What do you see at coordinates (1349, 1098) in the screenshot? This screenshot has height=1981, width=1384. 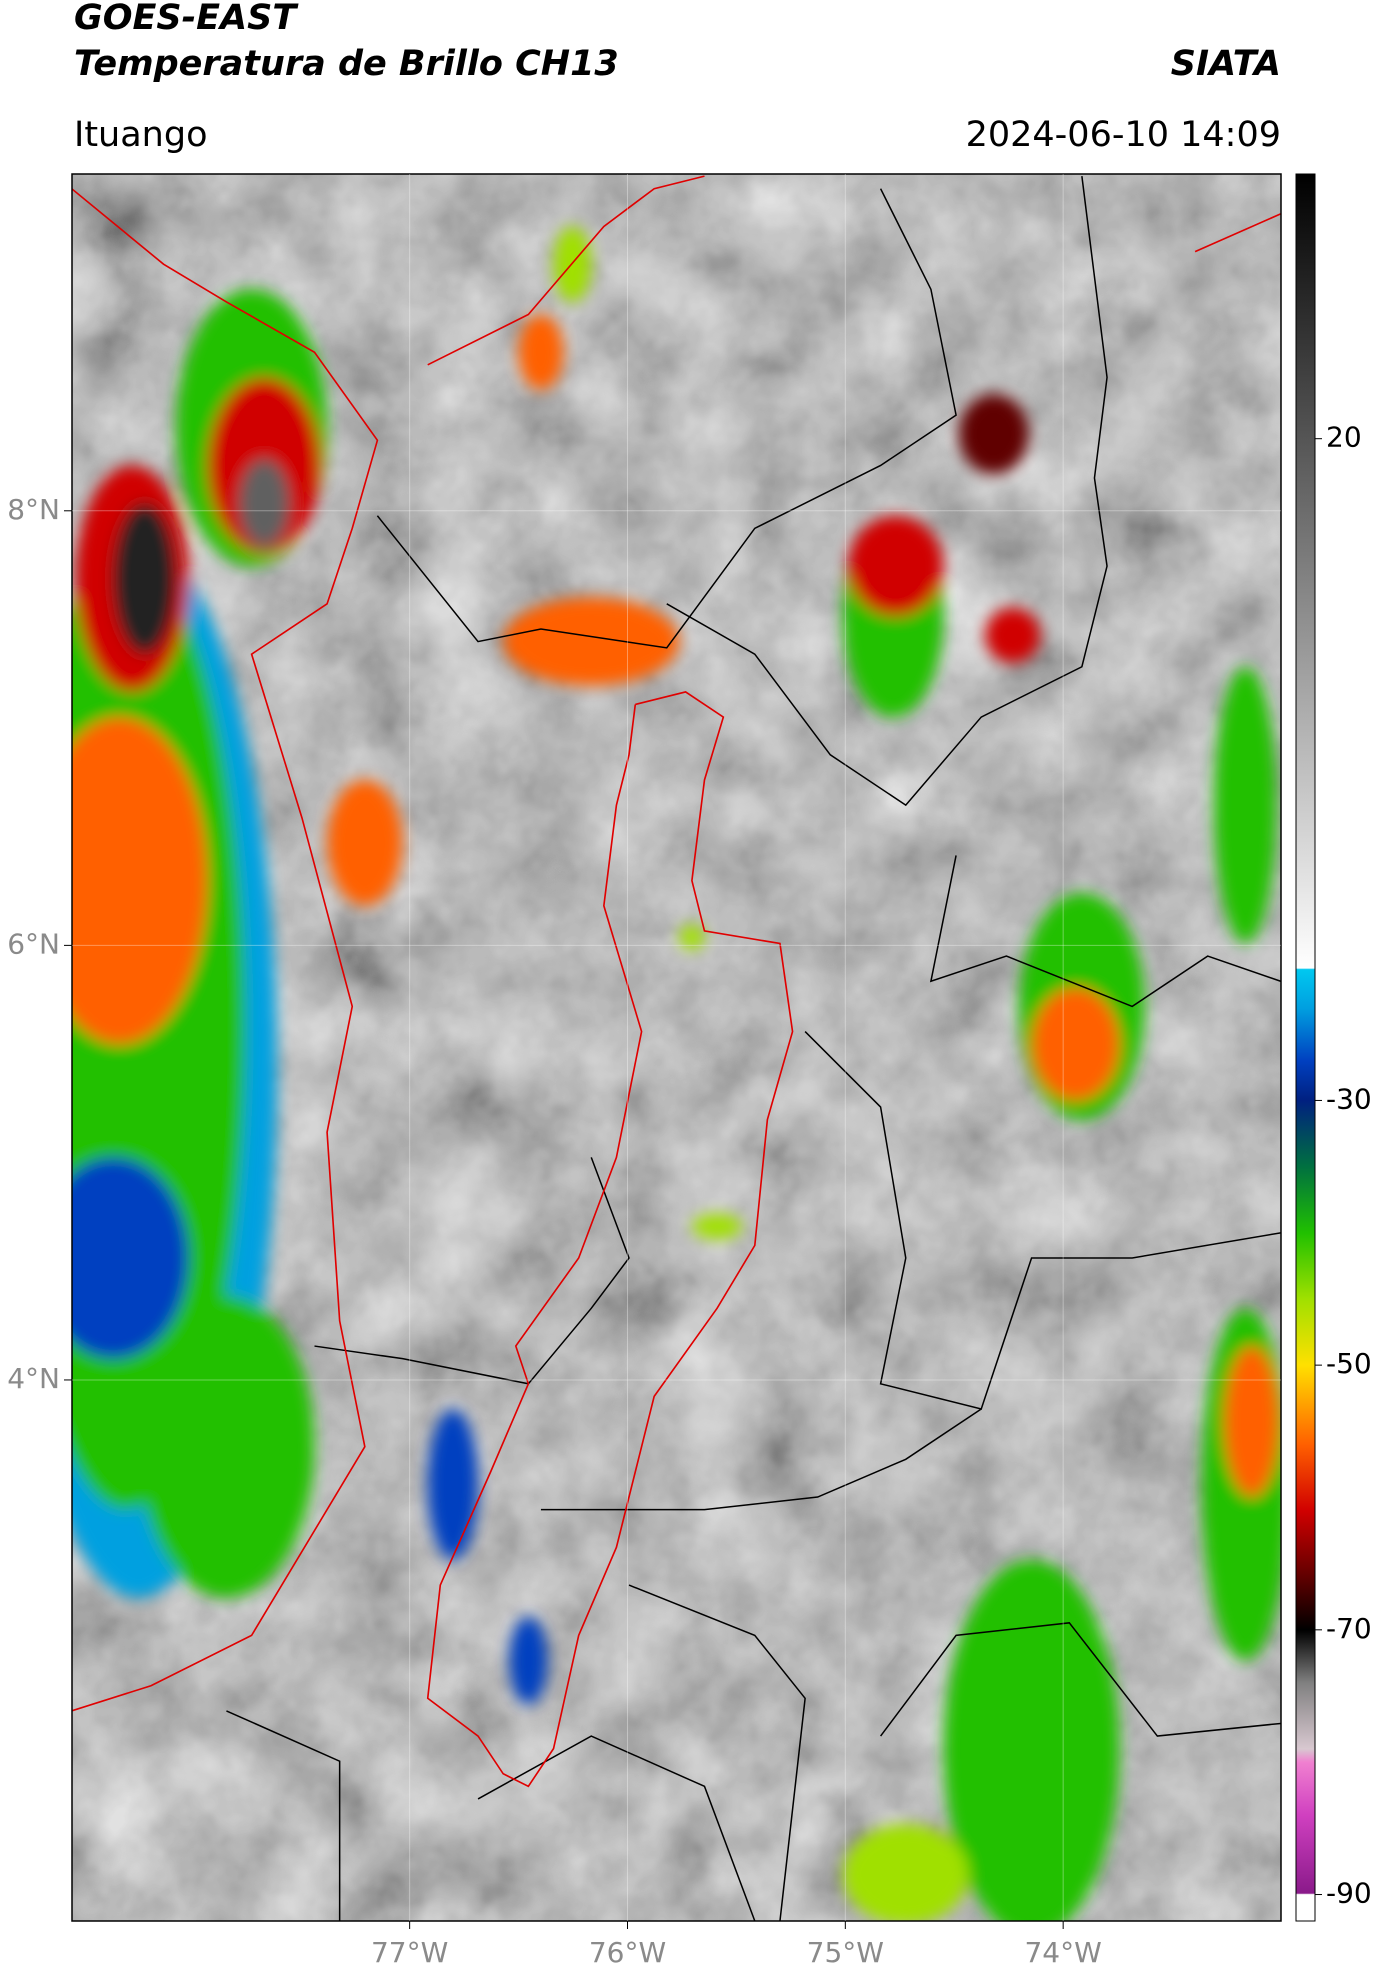 I see `colorbar-label: -30` at bounding box center [1349, 1098].